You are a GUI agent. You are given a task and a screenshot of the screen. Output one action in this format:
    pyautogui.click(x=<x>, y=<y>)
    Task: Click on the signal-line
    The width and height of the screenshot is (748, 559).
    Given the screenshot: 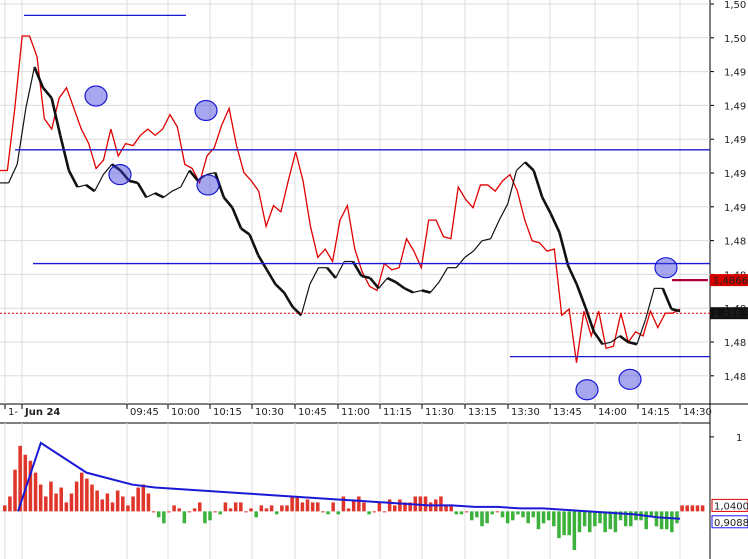 What is the action you would take?
    pyautogui.click(x=349, y=480)
    